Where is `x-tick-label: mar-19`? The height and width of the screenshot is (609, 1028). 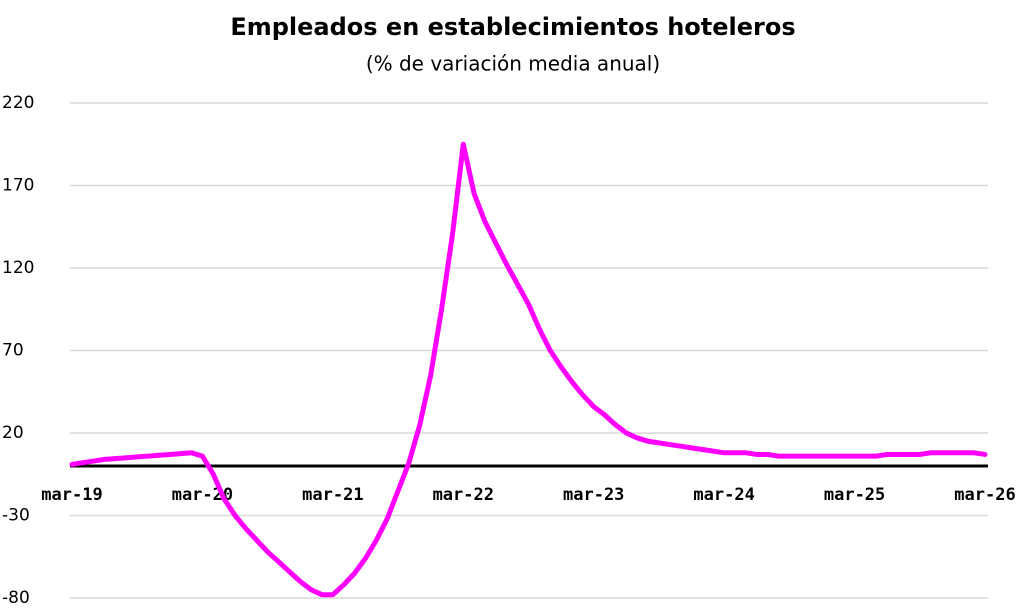
x-tick-label: mar-19 is located at coordinates (71, 495).